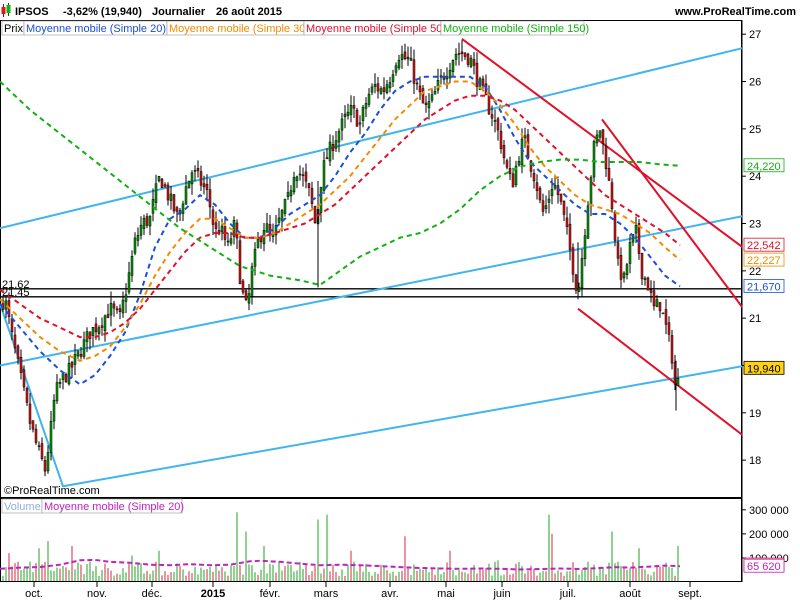 The height and width of the screenshot is (600, 800). I want to click on candlestick-icon, so click(6, 10).